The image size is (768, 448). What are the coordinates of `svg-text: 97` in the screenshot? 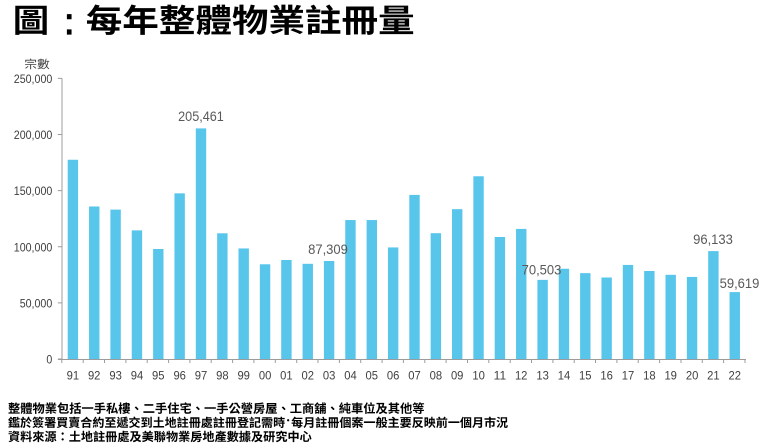 It's located at (201, 375).